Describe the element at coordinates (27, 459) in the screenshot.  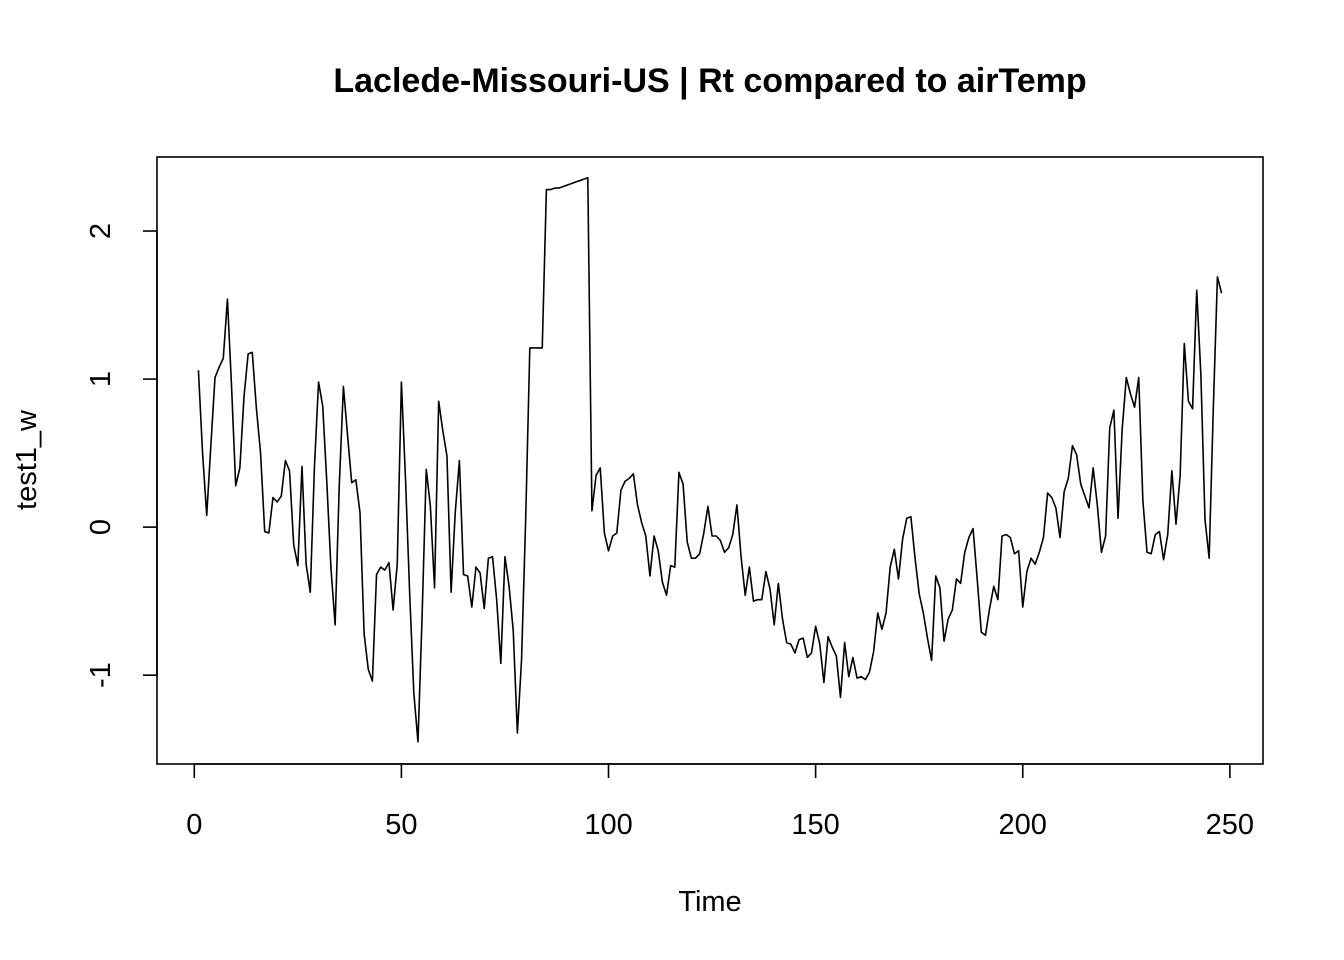
I see `y-axis-label: test1_w` at that location.